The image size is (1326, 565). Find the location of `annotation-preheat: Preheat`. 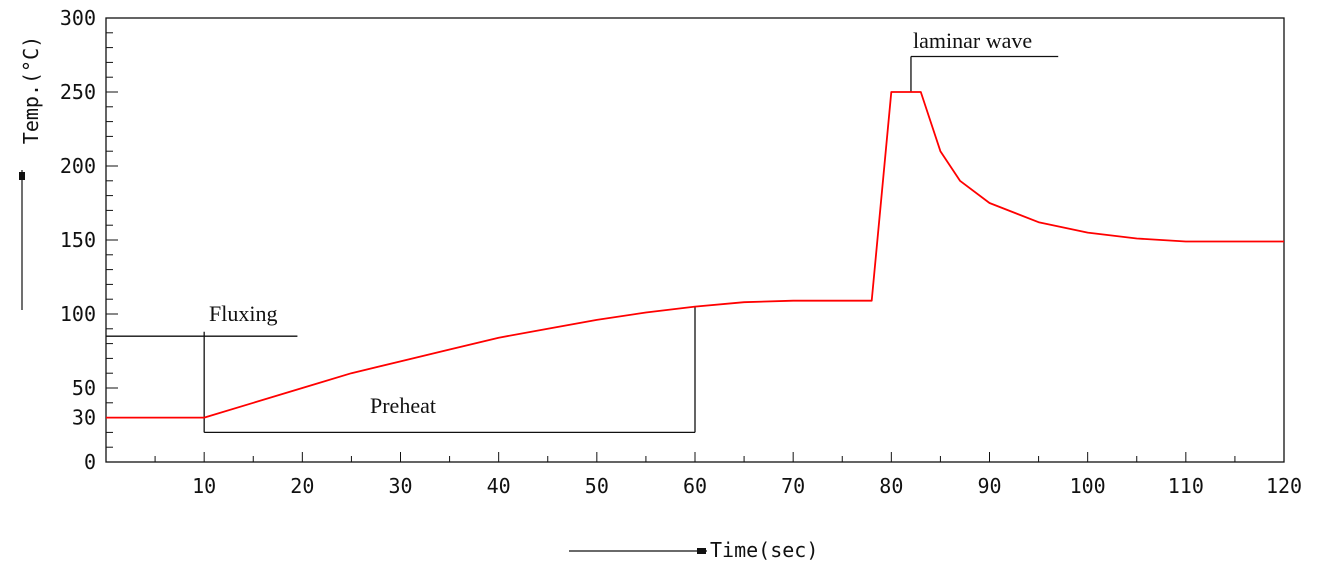

annotation-preheat: Preheat is located at coordinates (403, 405).